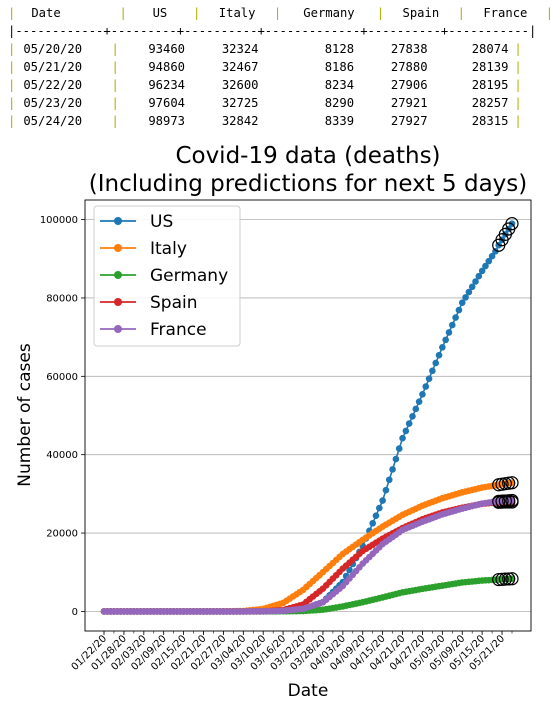 Image resolution: width=558 pixels, height=711 pixels. What do you see at coordinates (240, 49) in the screenshot?
I see `table-cell: 32324` at bounding box center [240, 49].